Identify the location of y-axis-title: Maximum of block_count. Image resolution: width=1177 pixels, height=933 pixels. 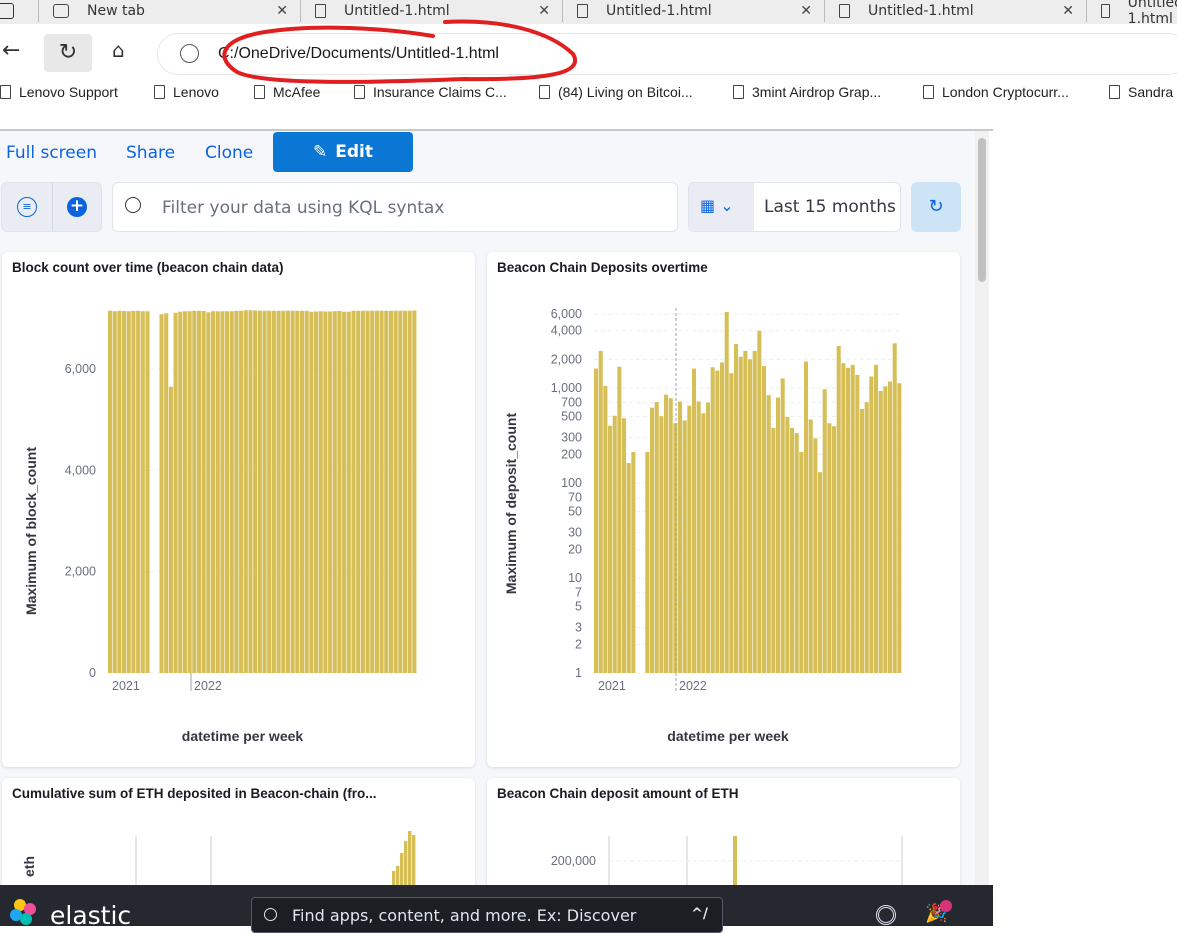
(31, 531).